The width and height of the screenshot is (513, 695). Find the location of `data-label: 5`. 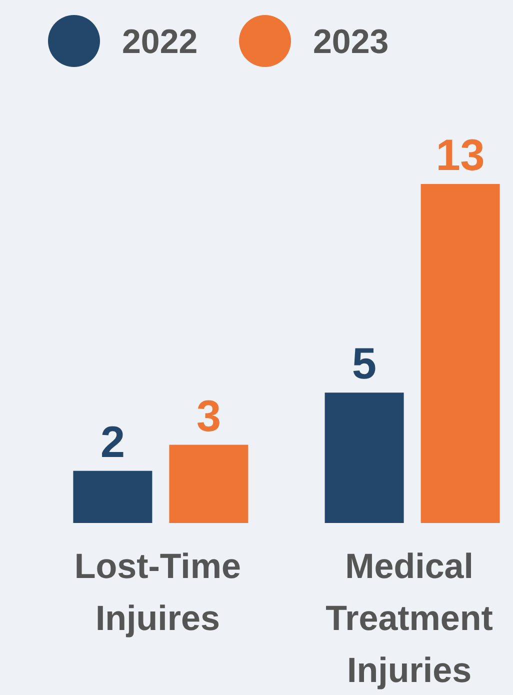

data-label: 5 is located at coordinates (364, 364).